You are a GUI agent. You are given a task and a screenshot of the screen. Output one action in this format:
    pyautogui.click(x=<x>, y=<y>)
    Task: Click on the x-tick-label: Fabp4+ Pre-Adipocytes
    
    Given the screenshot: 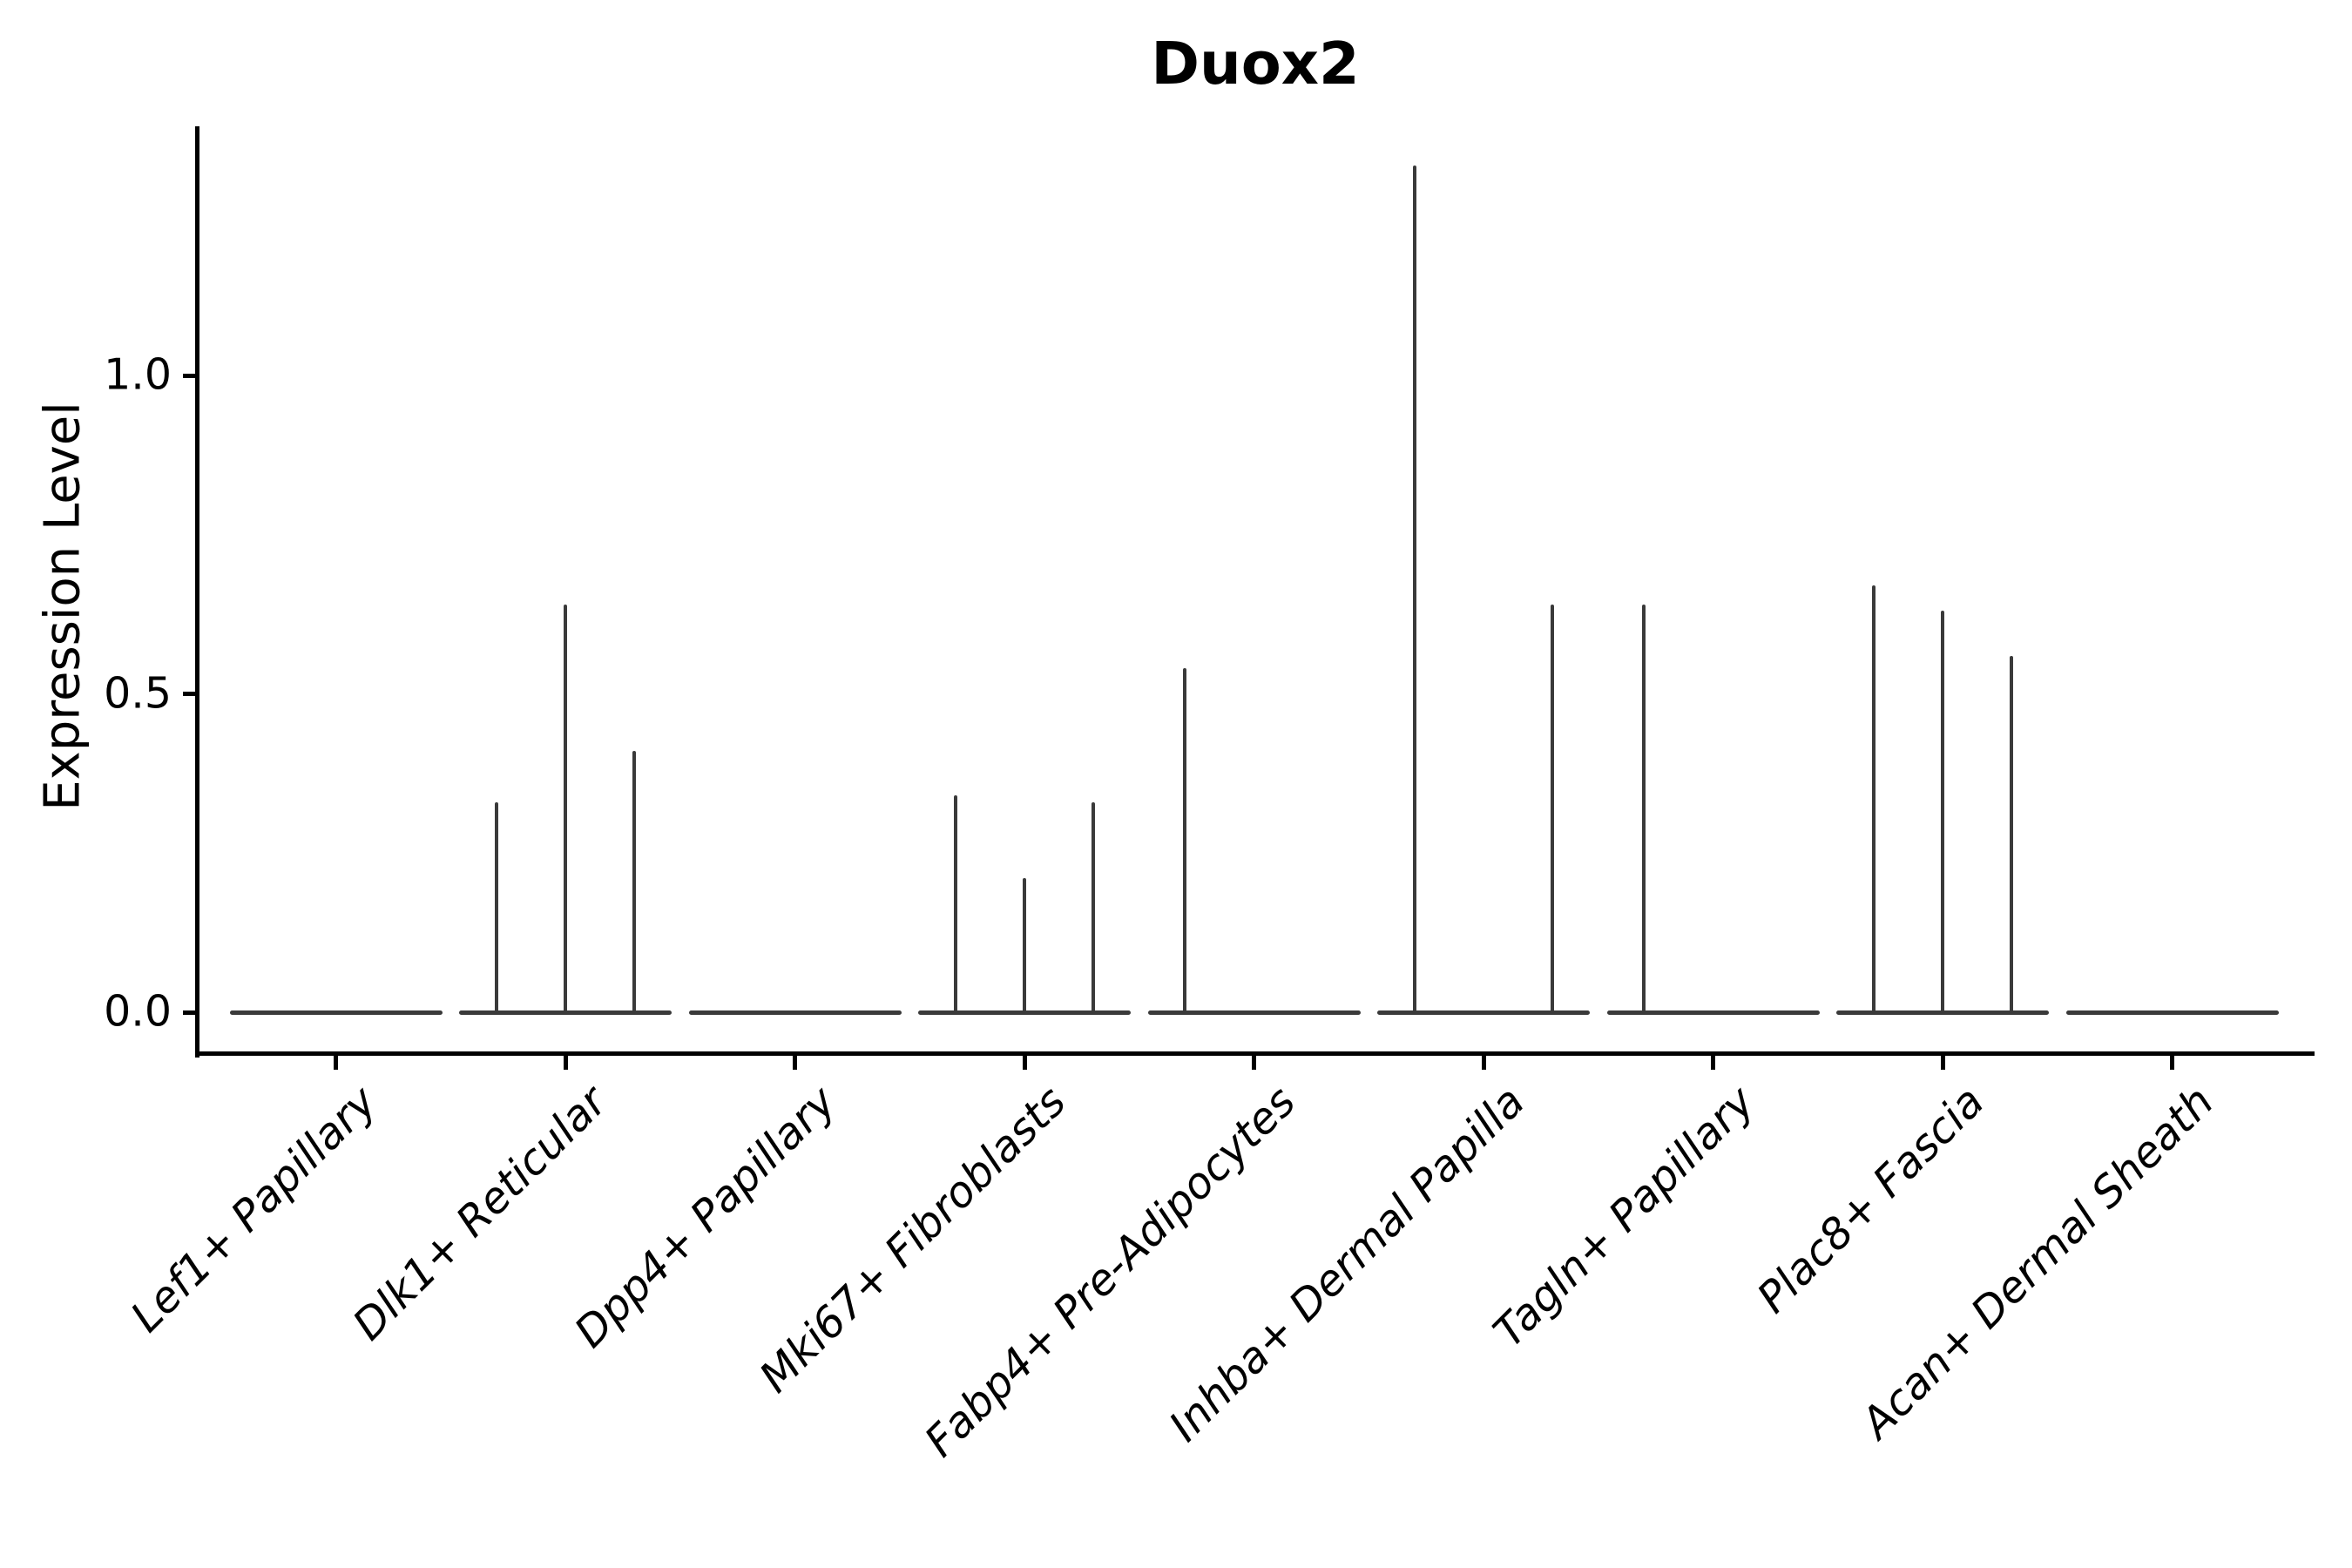 What is the action you would take?
    pyautogui.click(x=1110, y=1272)
    